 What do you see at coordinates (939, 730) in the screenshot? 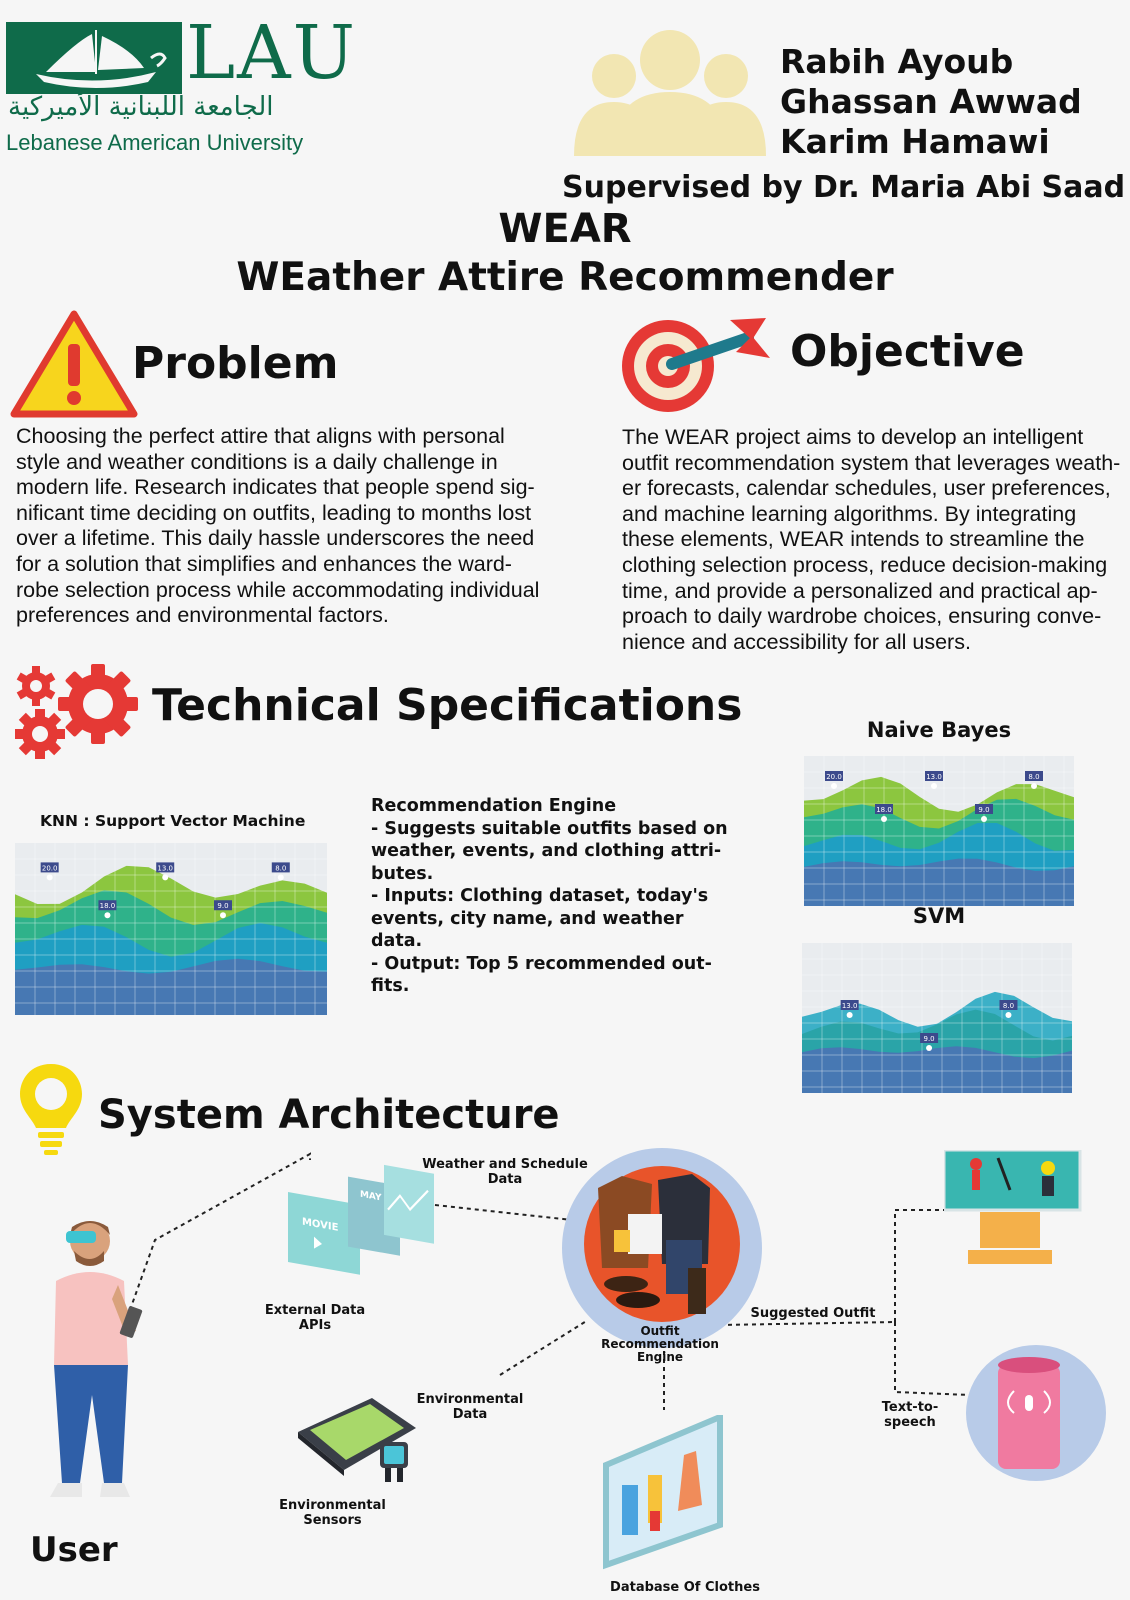
I see `naive-bayes-title: Naive Bayes` at bounding box center [939, 730].